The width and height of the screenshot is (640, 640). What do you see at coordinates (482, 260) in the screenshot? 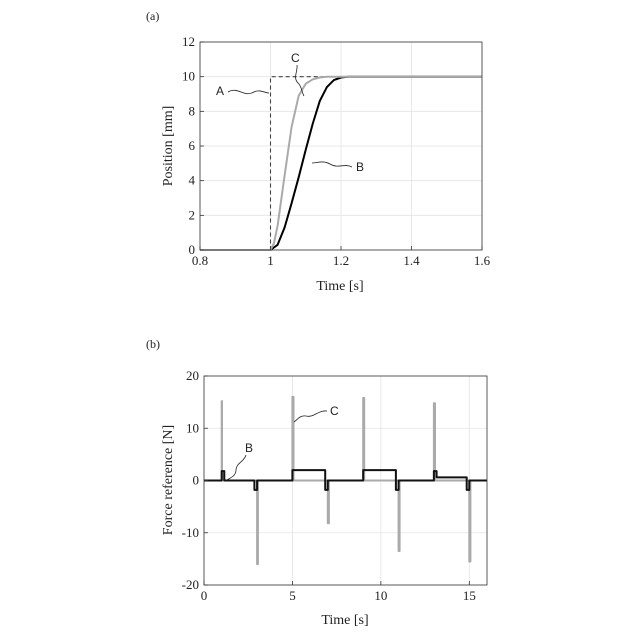
I see `x-tick-label: 1.6` at bounding box center [482, 260].